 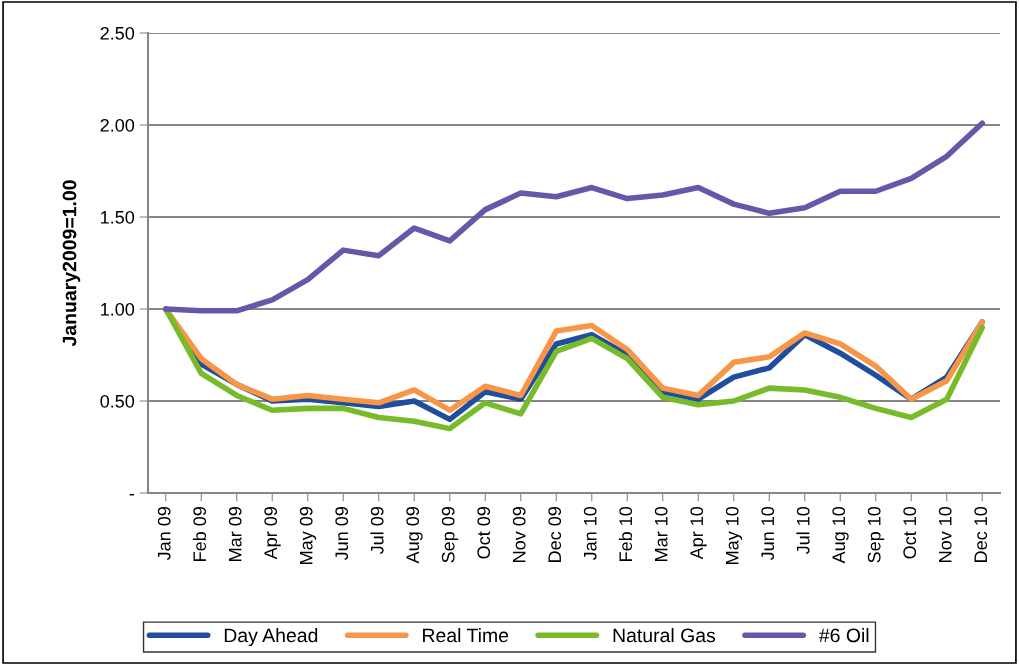 What do you see at coordinates (698, 533) in the screenshot?
I see `x-tick-label: Apr 10` at bounding box center [698, 533].